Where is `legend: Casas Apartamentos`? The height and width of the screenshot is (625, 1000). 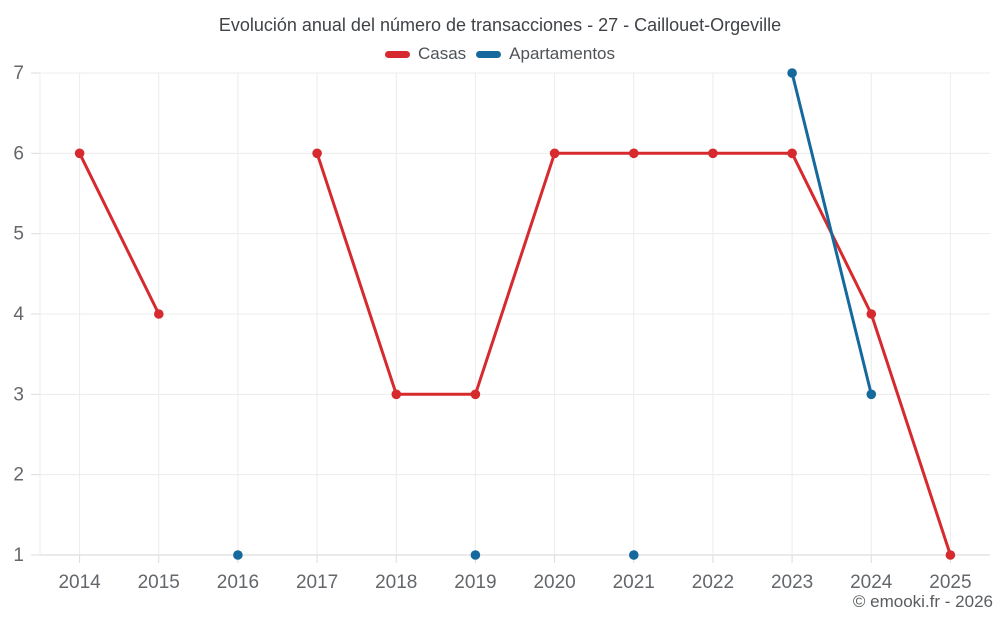 legend: Casas Apartamentos is located at coordinates (500, 54).